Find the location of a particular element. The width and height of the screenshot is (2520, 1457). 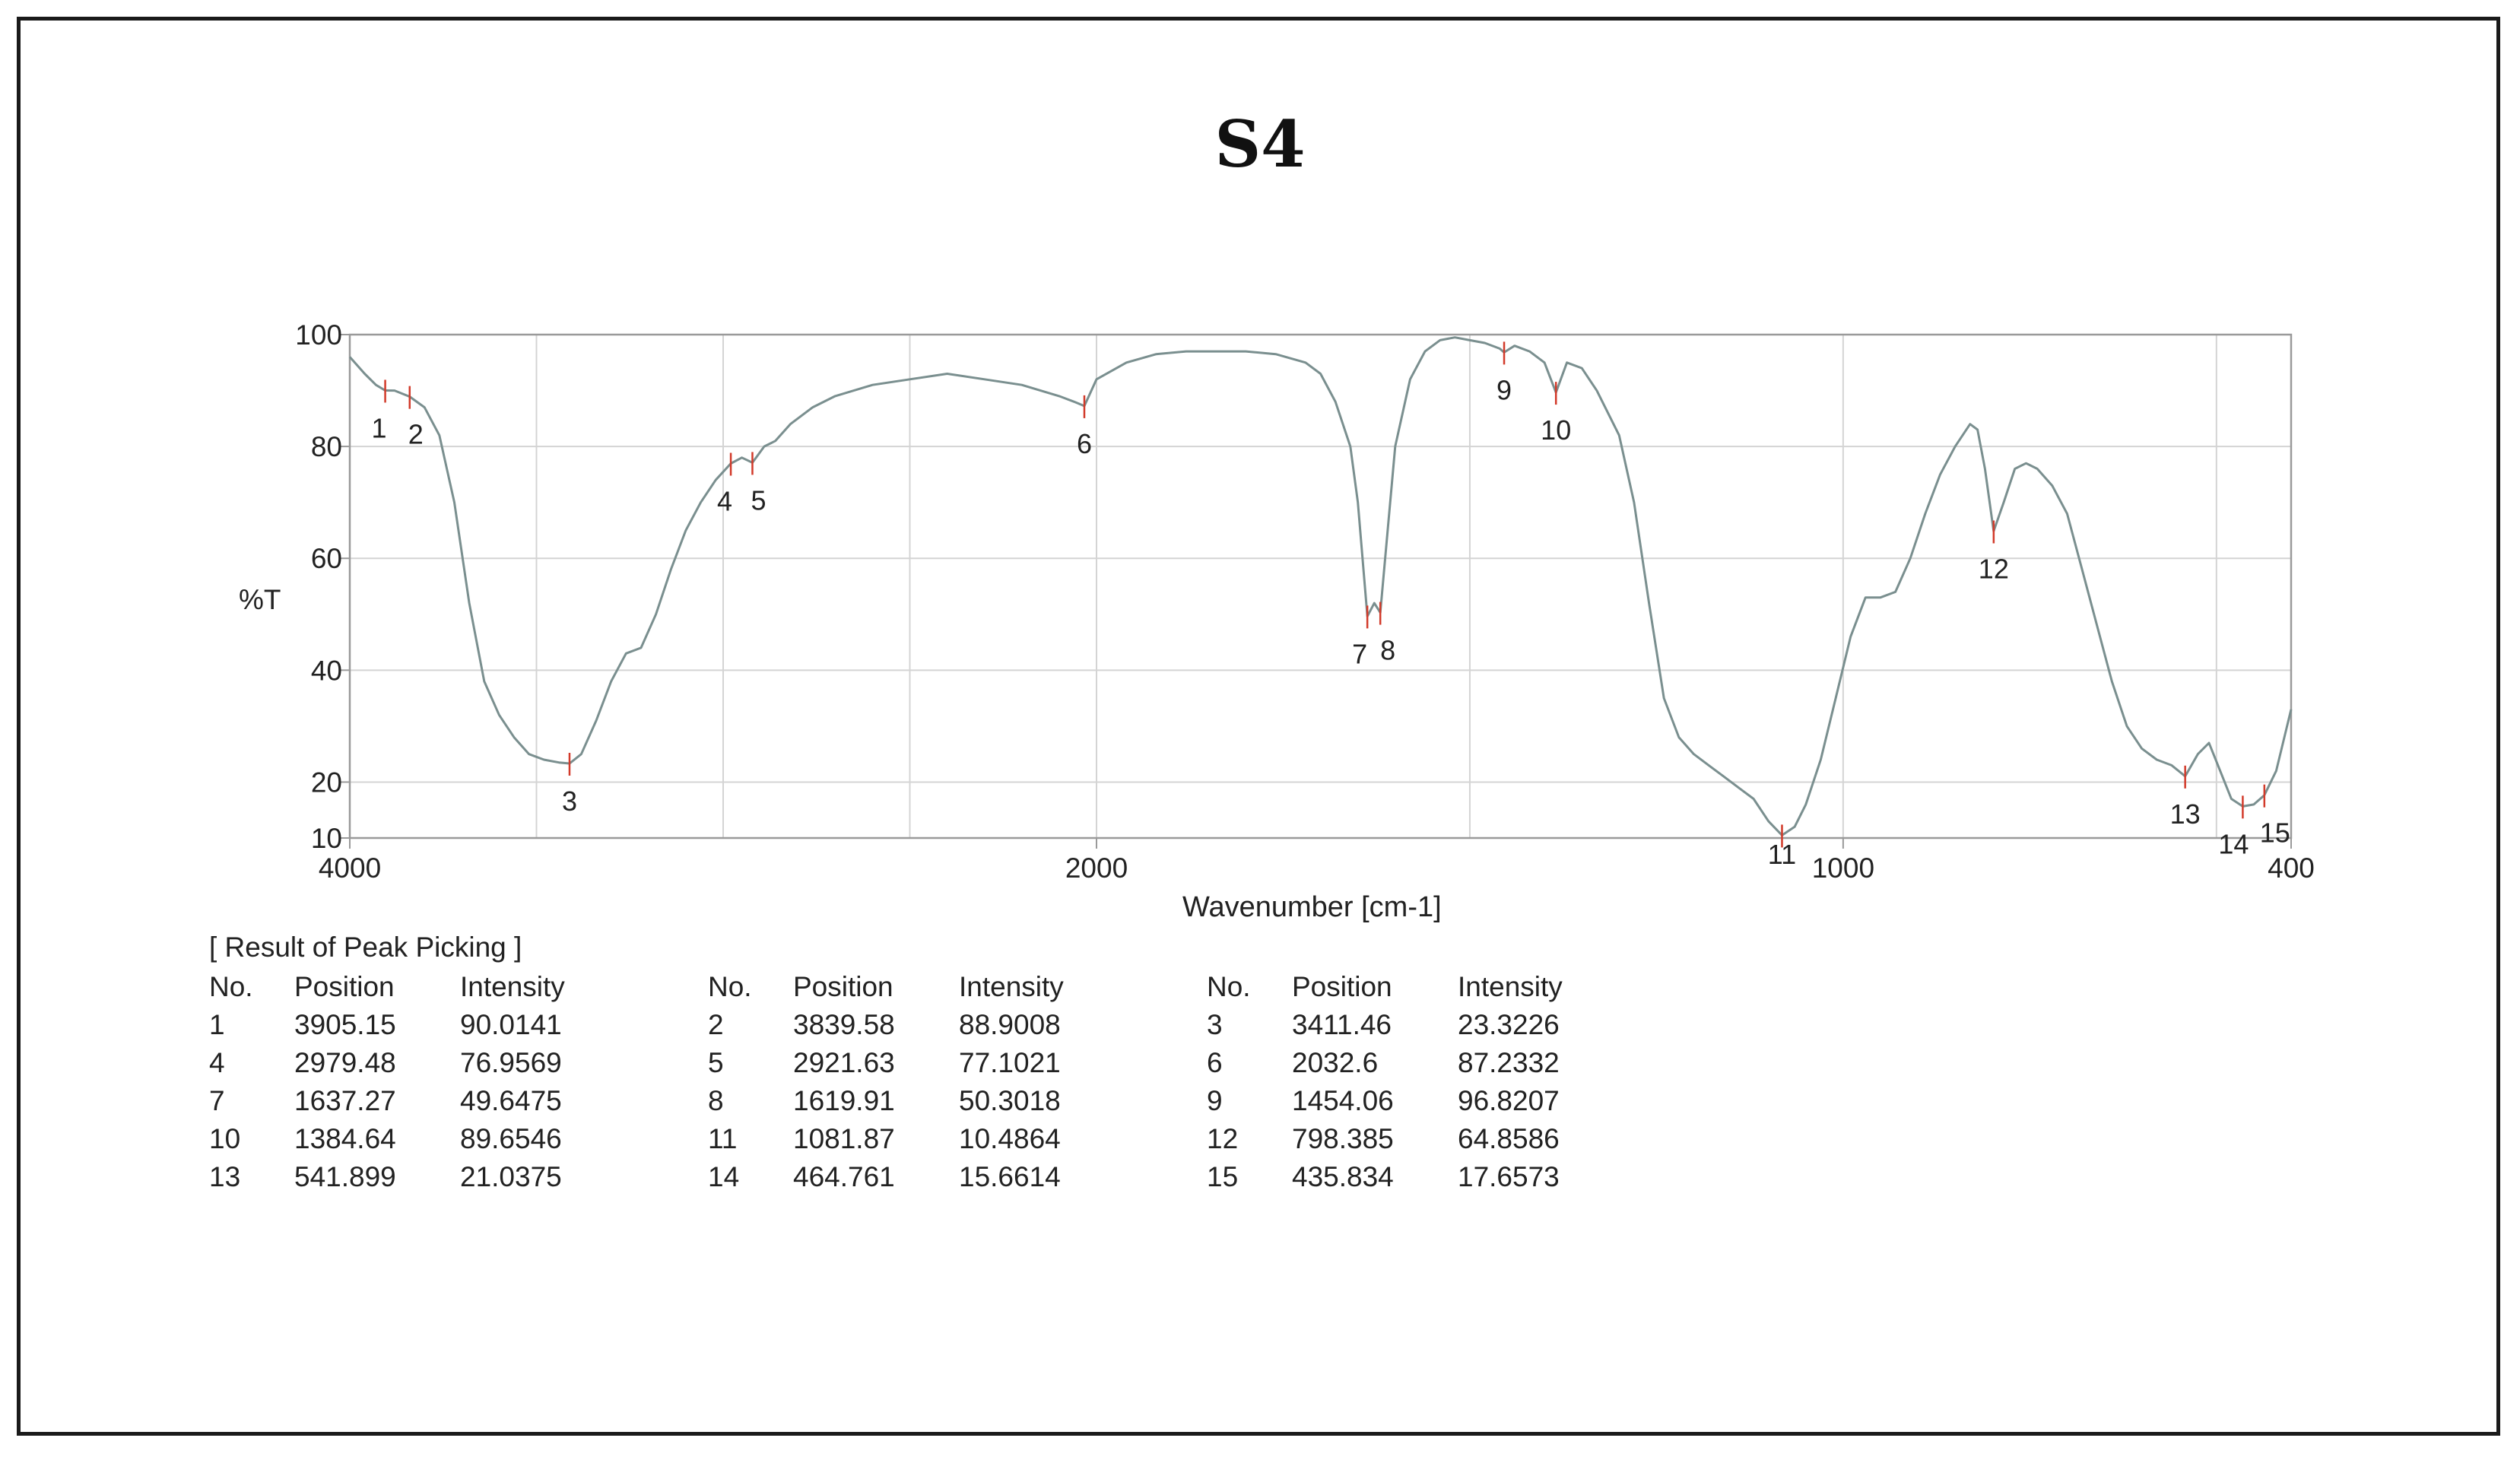

peak-table-cell: 3839.58 is located at coordinates (844, 1024).